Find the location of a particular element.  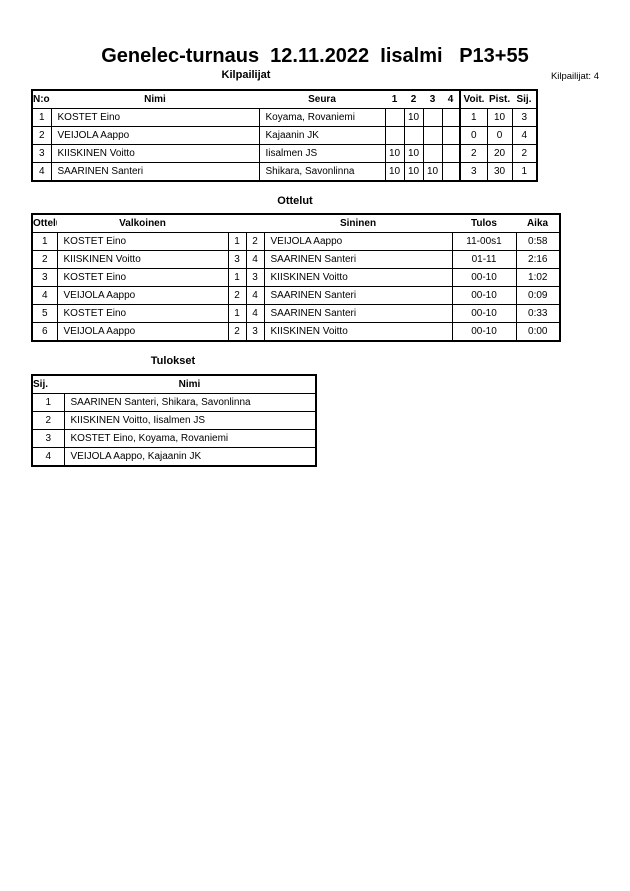

competitors-heading: Kilpailijat is located at coordinates (246, 75).